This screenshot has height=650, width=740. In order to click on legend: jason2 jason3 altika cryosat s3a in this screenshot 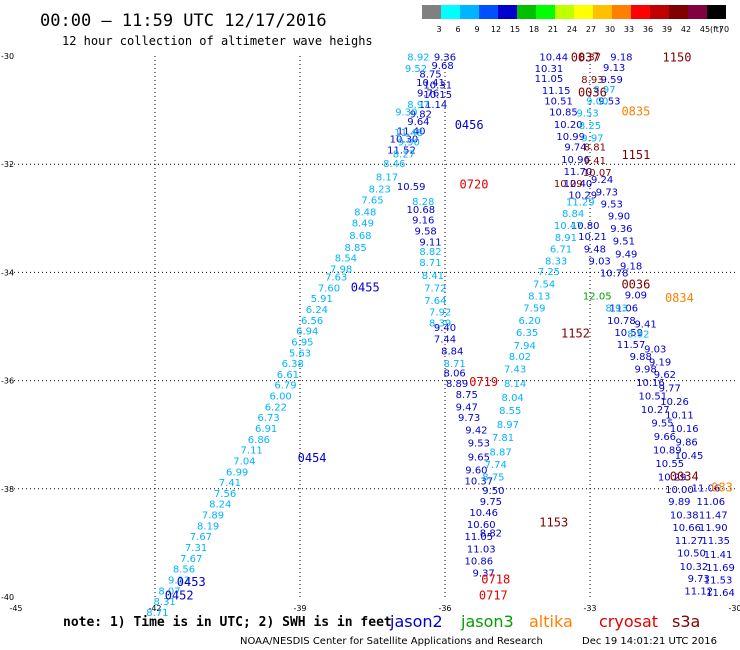, I will do `click(544, 621)`.